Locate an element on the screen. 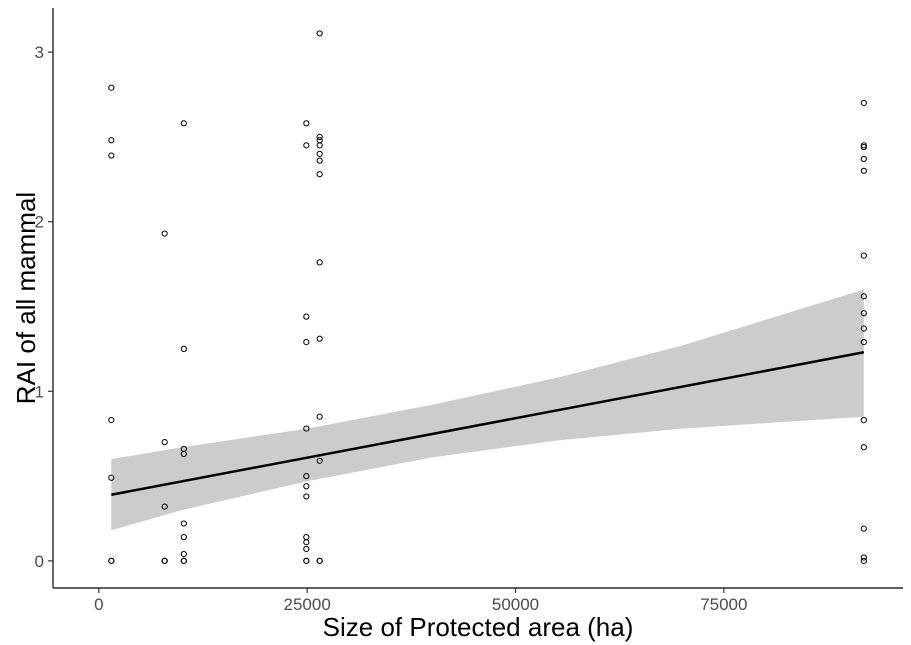  x-tick-label: 0 is located at coordinates (98, 604).